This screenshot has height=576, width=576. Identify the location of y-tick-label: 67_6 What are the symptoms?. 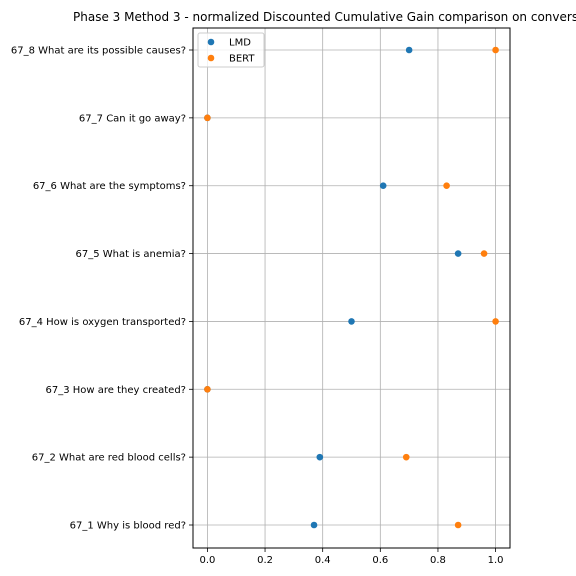
(109, 186).